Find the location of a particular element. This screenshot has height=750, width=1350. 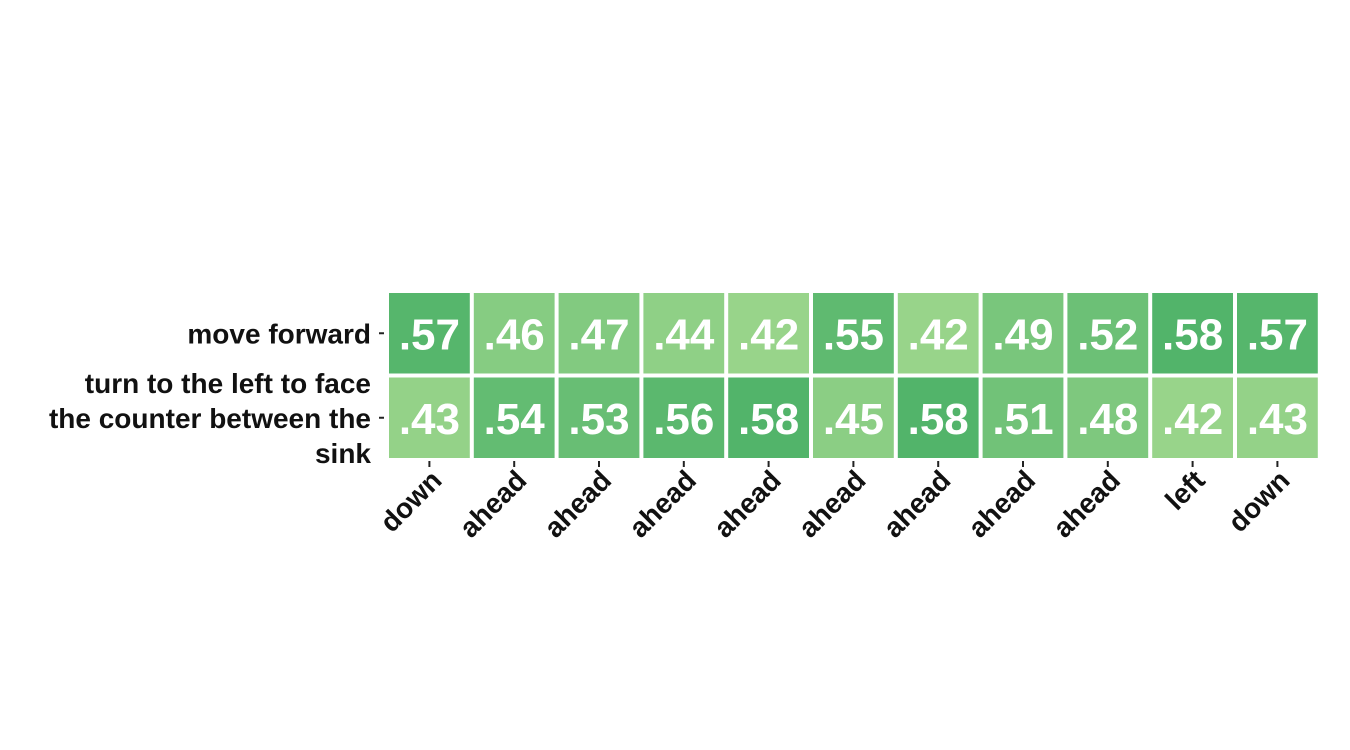

heatmap-cell-r1-c3 is located at coordinates (684, 417).